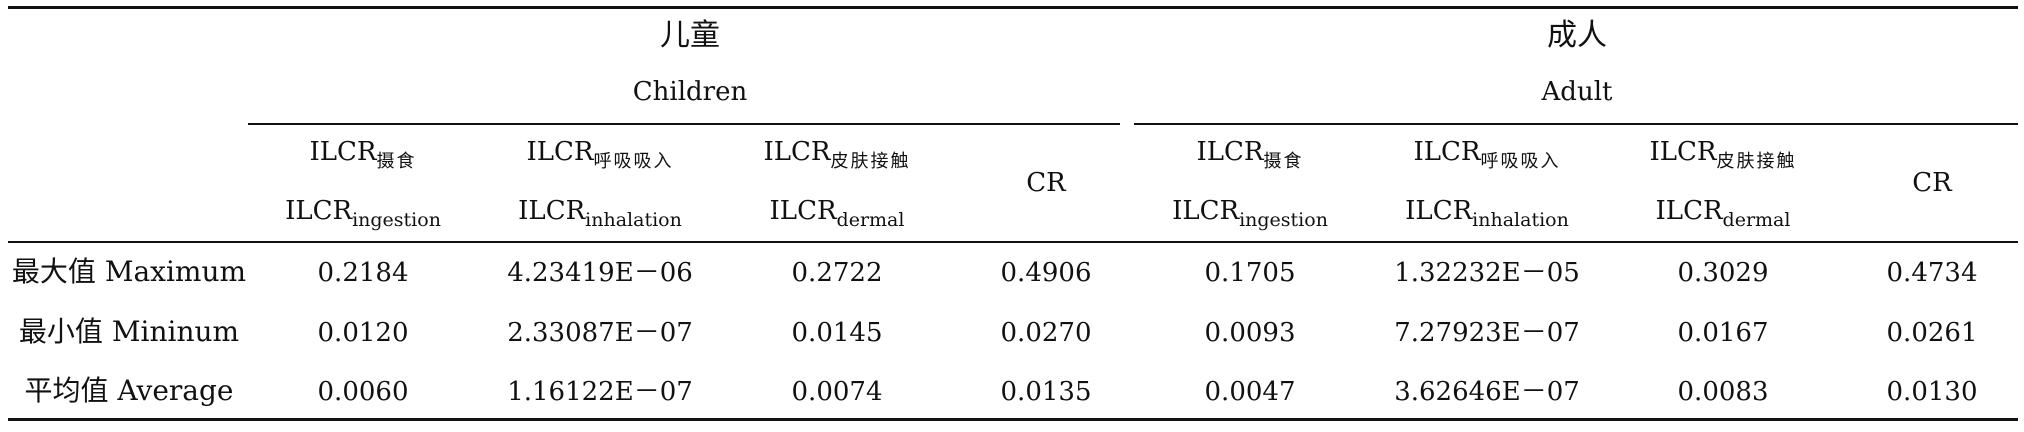  Describe the element at coordinates (129, 390) in the screenshot. I see `row-label-average: 平均值 Average` at that location.